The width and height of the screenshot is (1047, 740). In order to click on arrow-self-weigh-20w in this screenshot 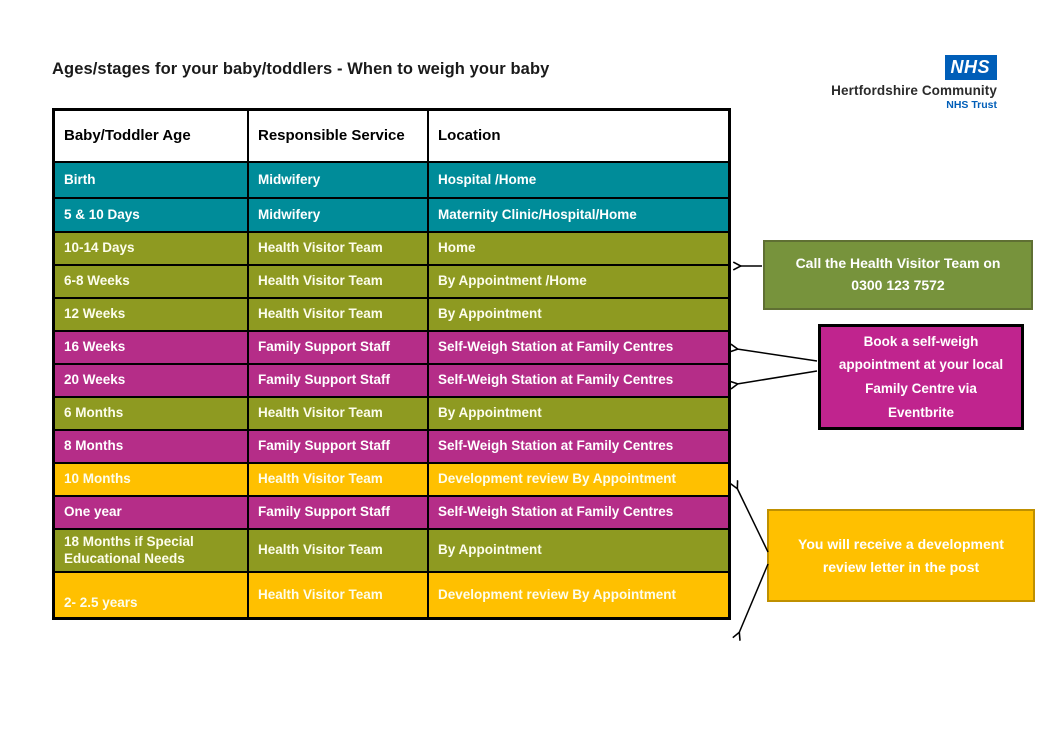, I will do `click(777, 377)`.